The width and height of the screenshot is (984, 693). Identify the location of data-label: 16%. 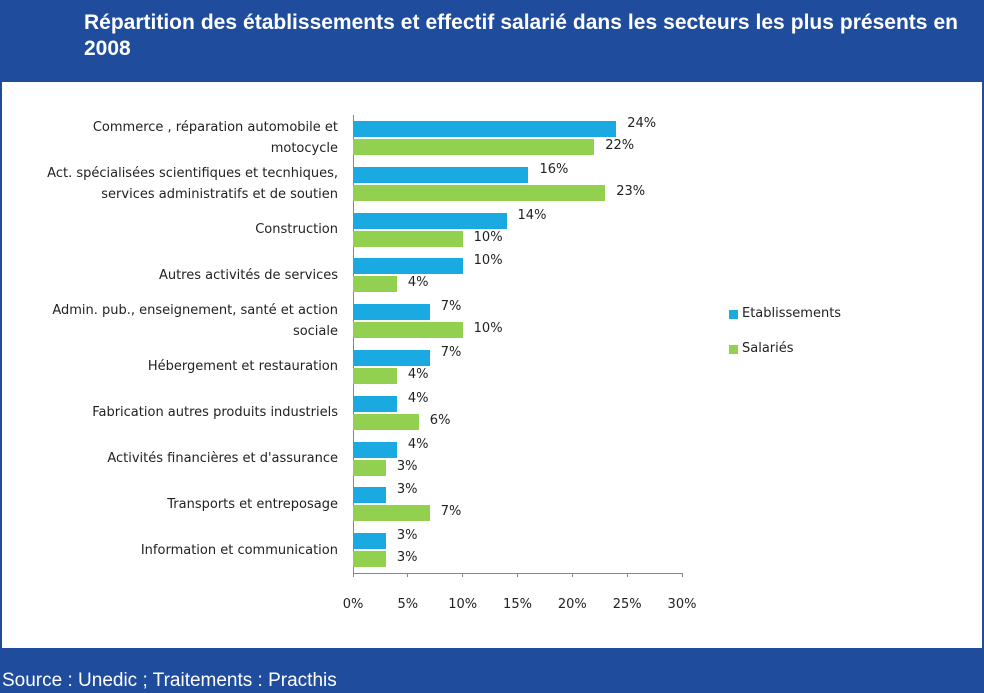
(554, 169).